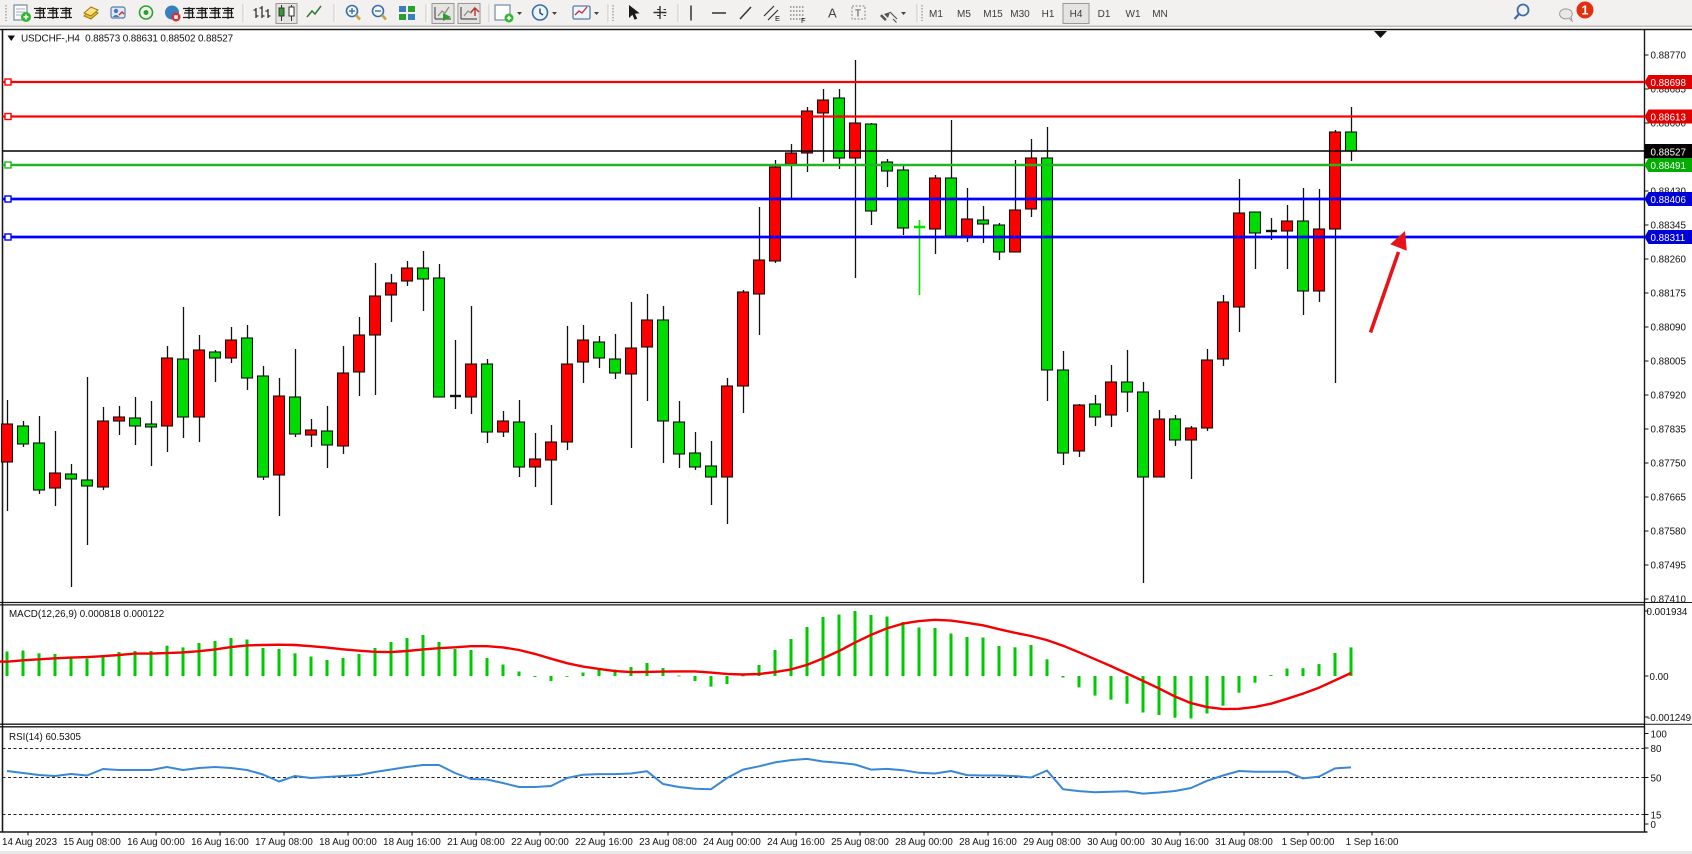 This screenshot has height=854, width=1692. I want to click on svg-text: 0, so click(1654, 825).